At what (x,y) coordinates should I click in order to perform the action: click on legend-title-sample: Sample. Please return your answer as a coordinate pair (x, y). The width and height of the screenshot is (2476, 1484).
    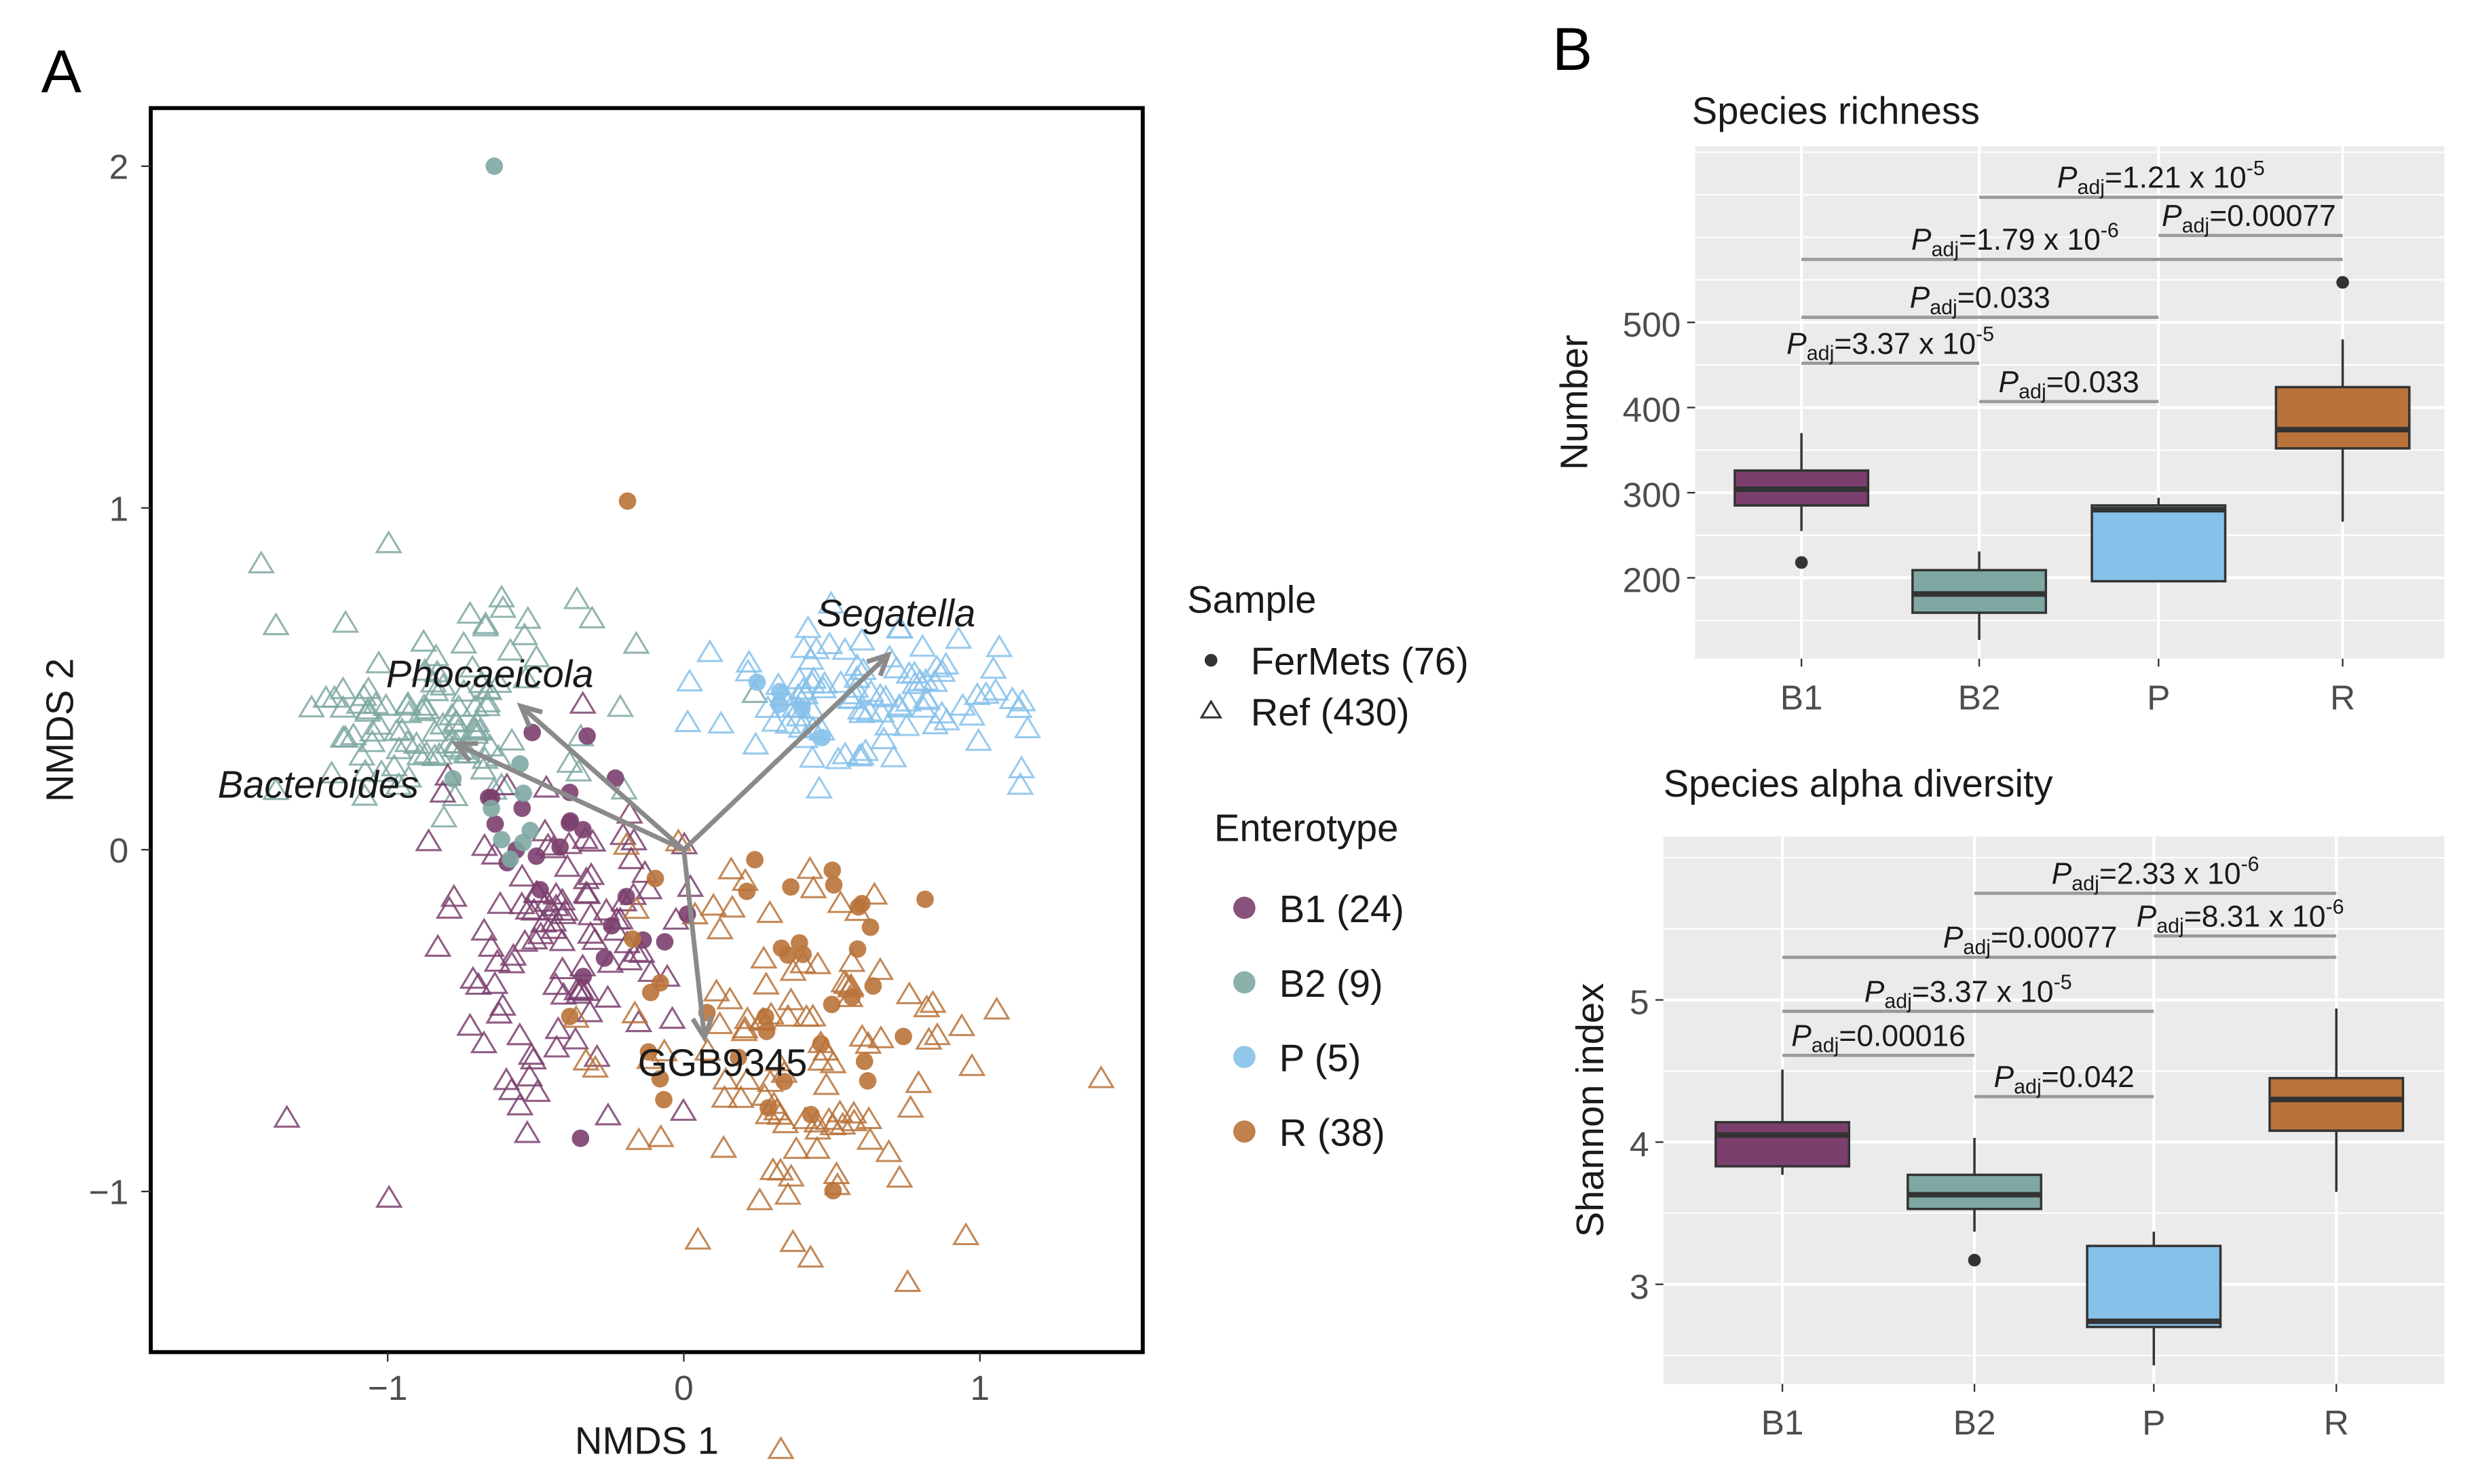
    Looking at the image, I should click on (1251, 599).